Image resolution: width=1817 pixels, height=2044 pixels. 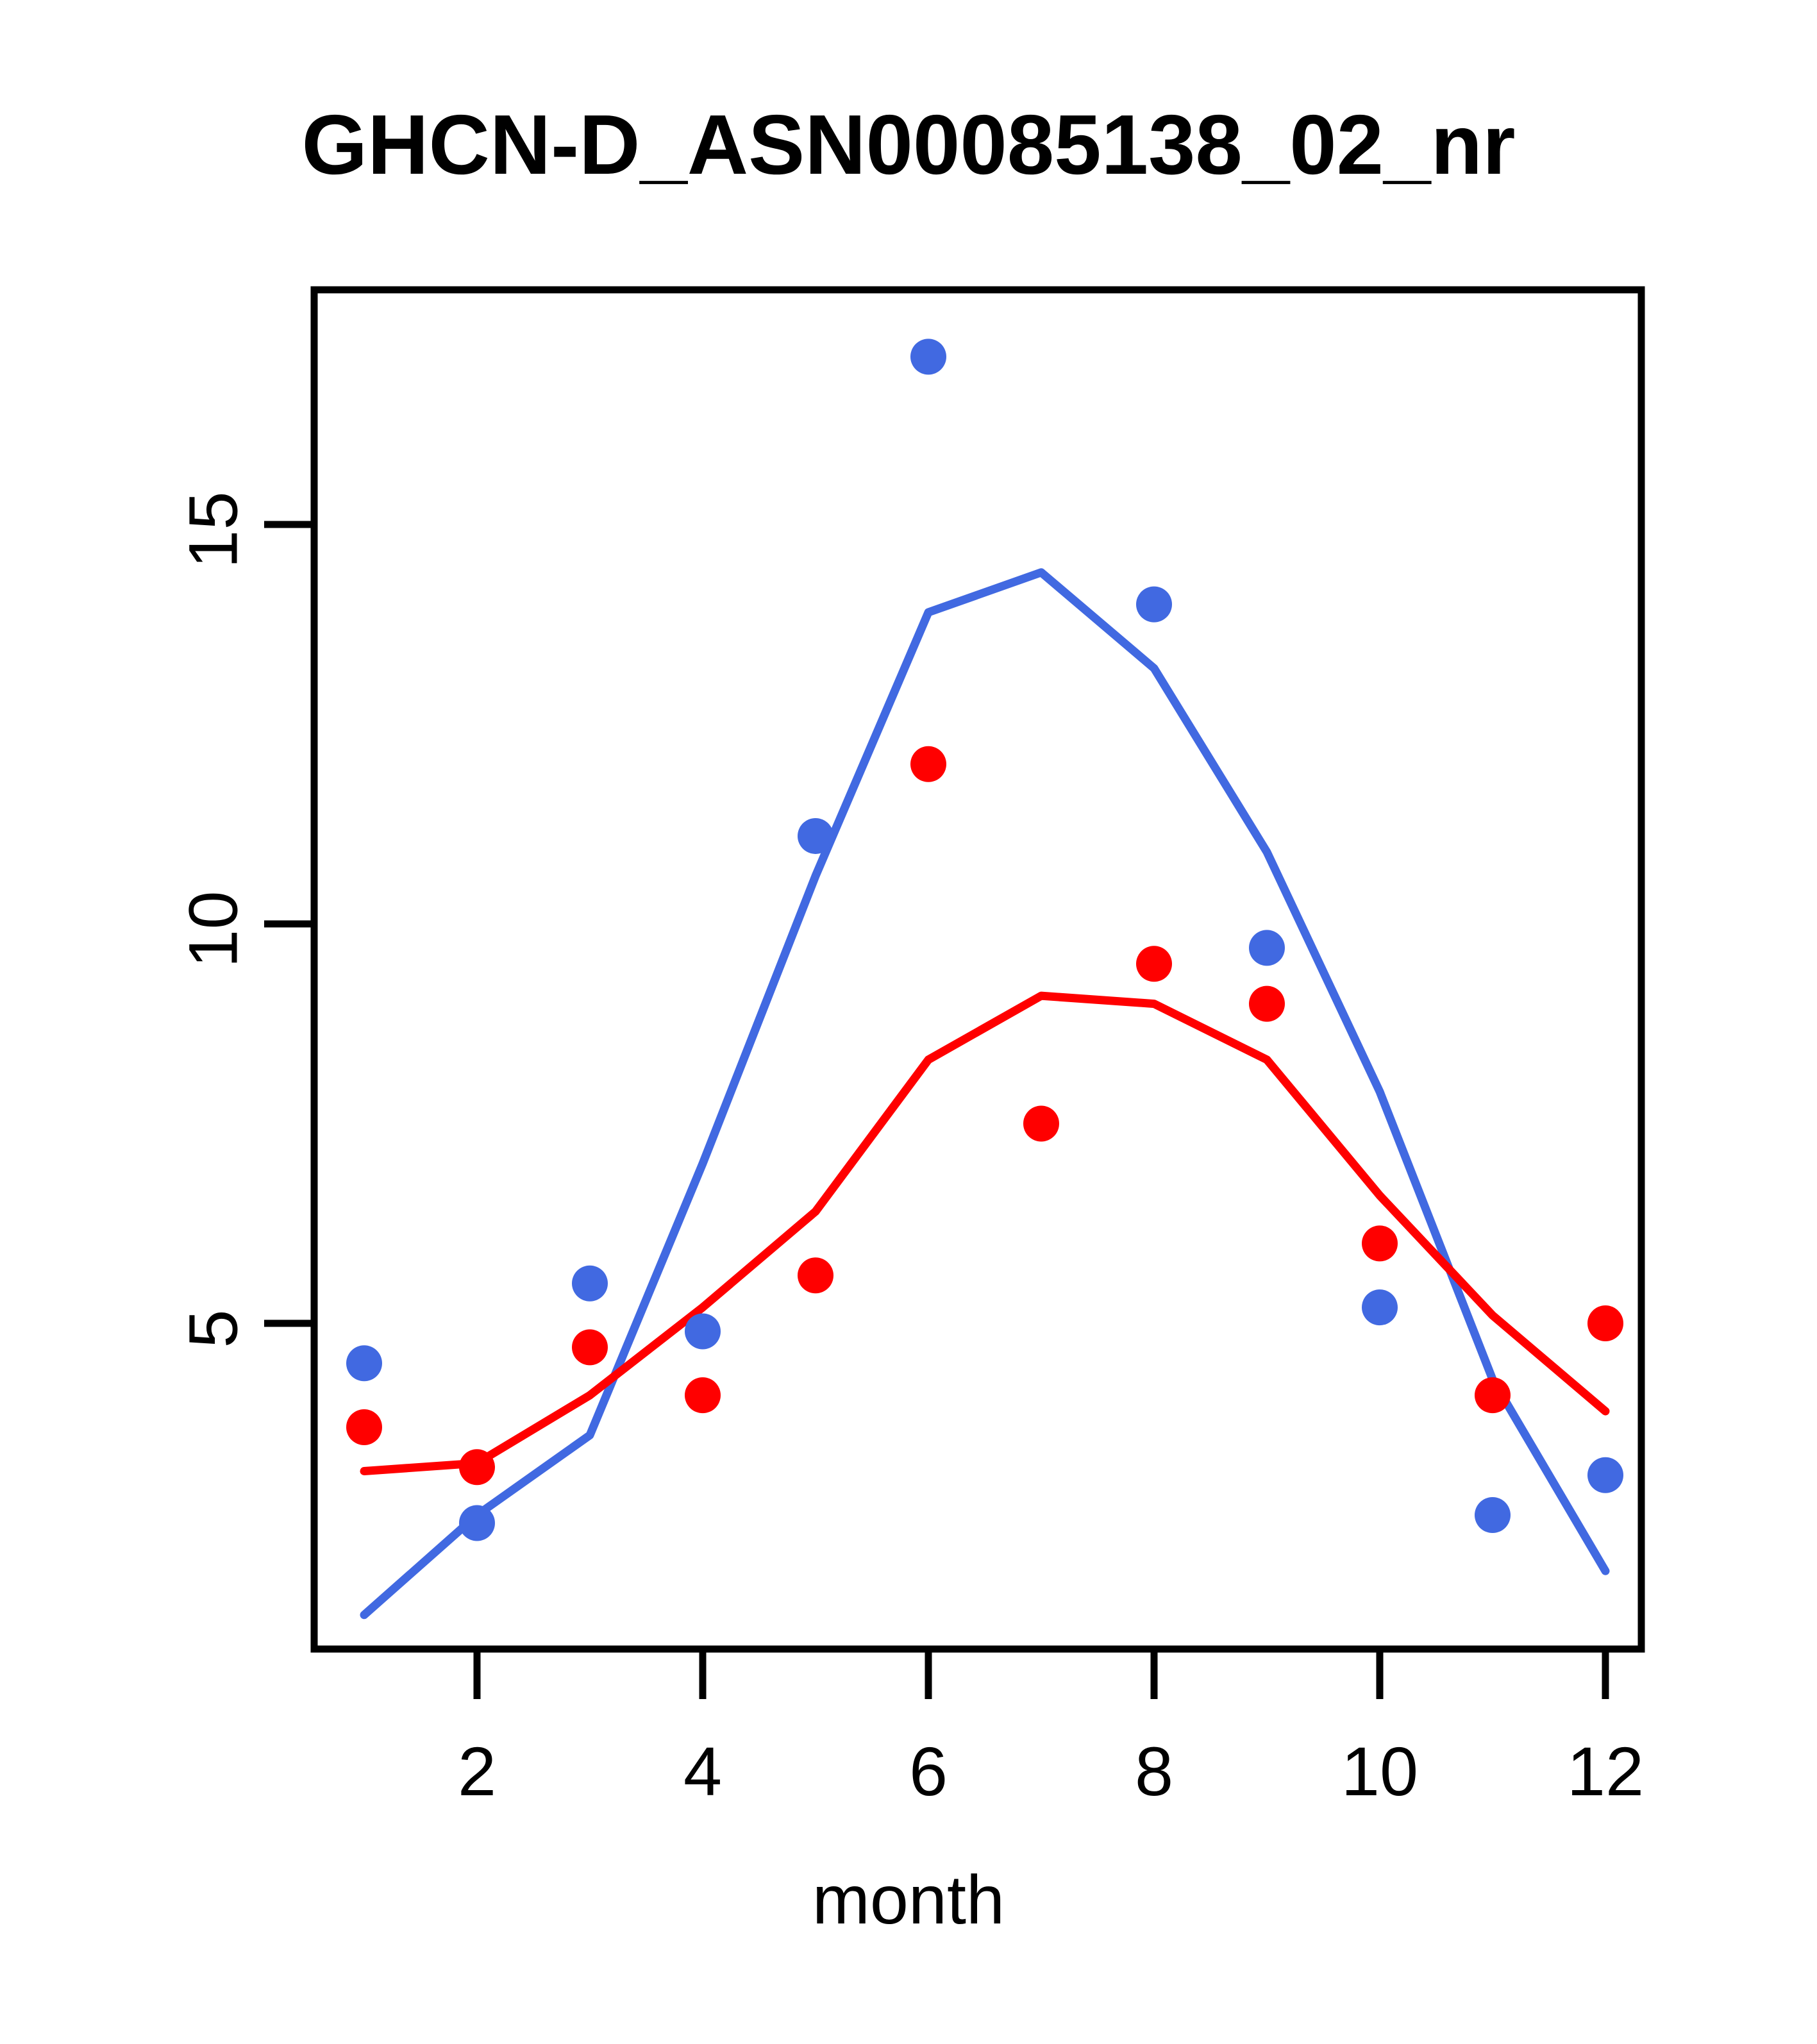 I want to click on y-tick-label: 15, so click(x=213, y=530).